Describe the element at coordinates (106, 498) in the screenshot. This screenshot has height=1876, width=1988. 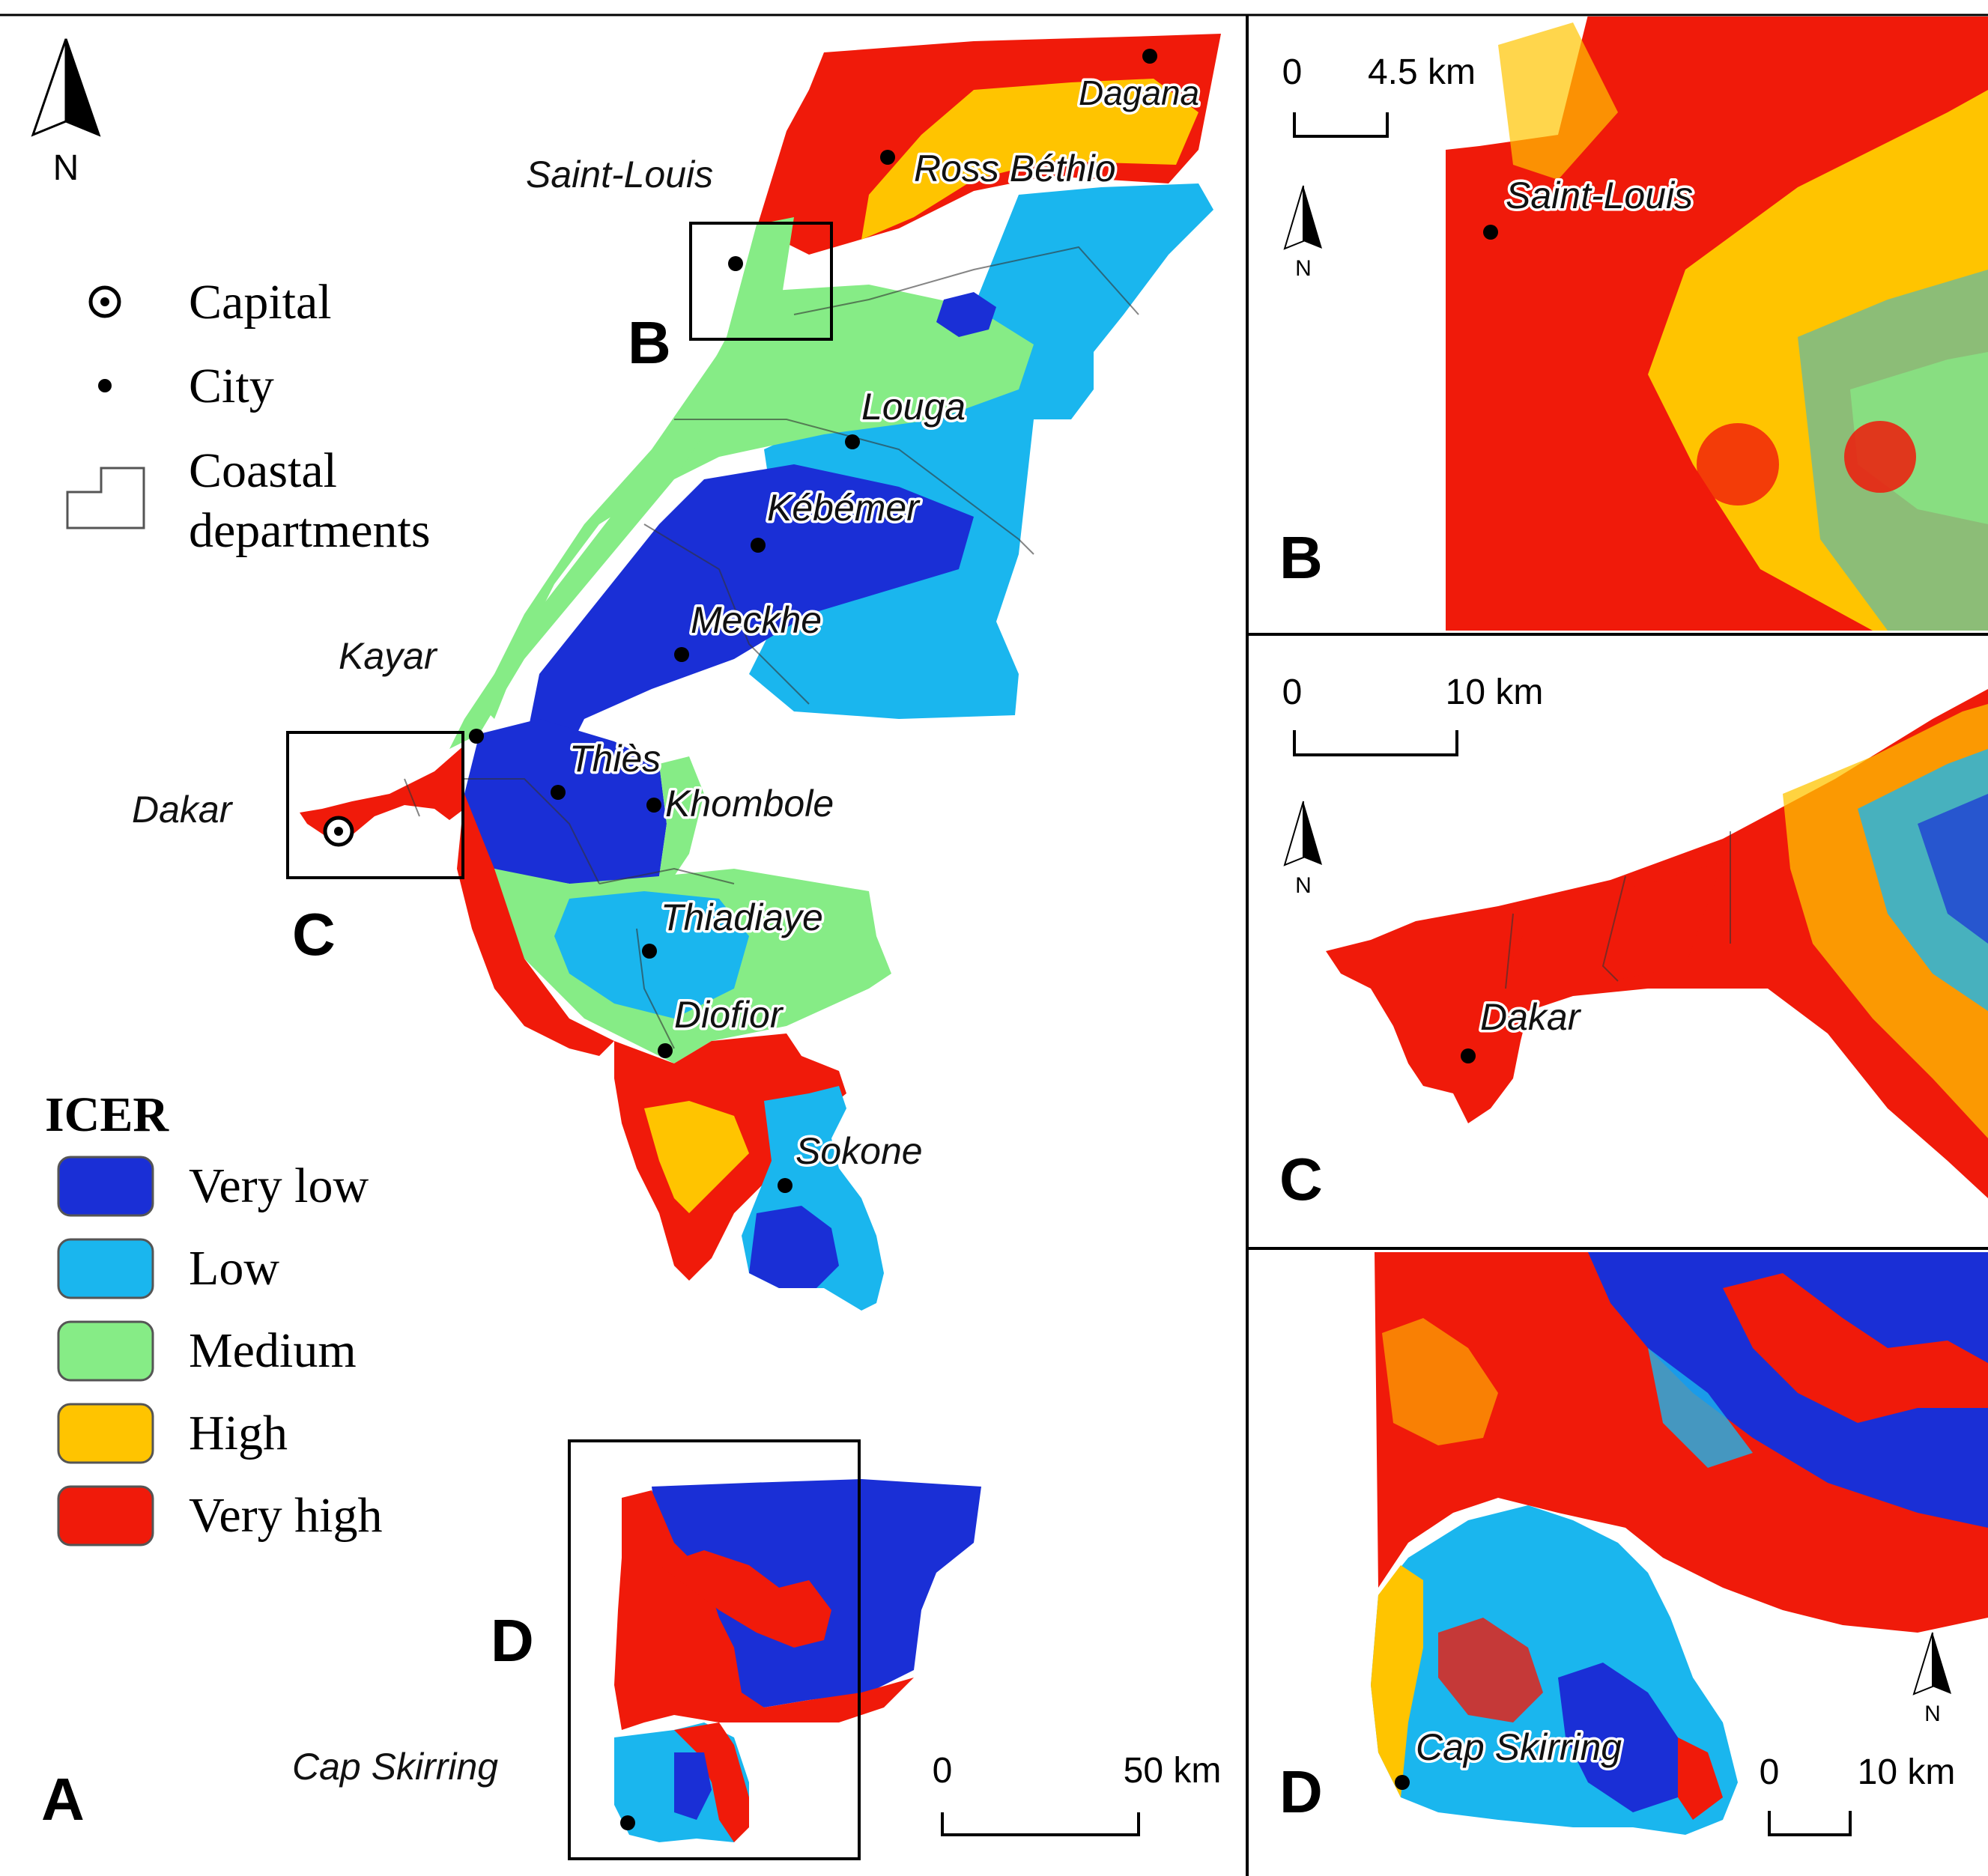
I see `departments-legend-icon` at that location.